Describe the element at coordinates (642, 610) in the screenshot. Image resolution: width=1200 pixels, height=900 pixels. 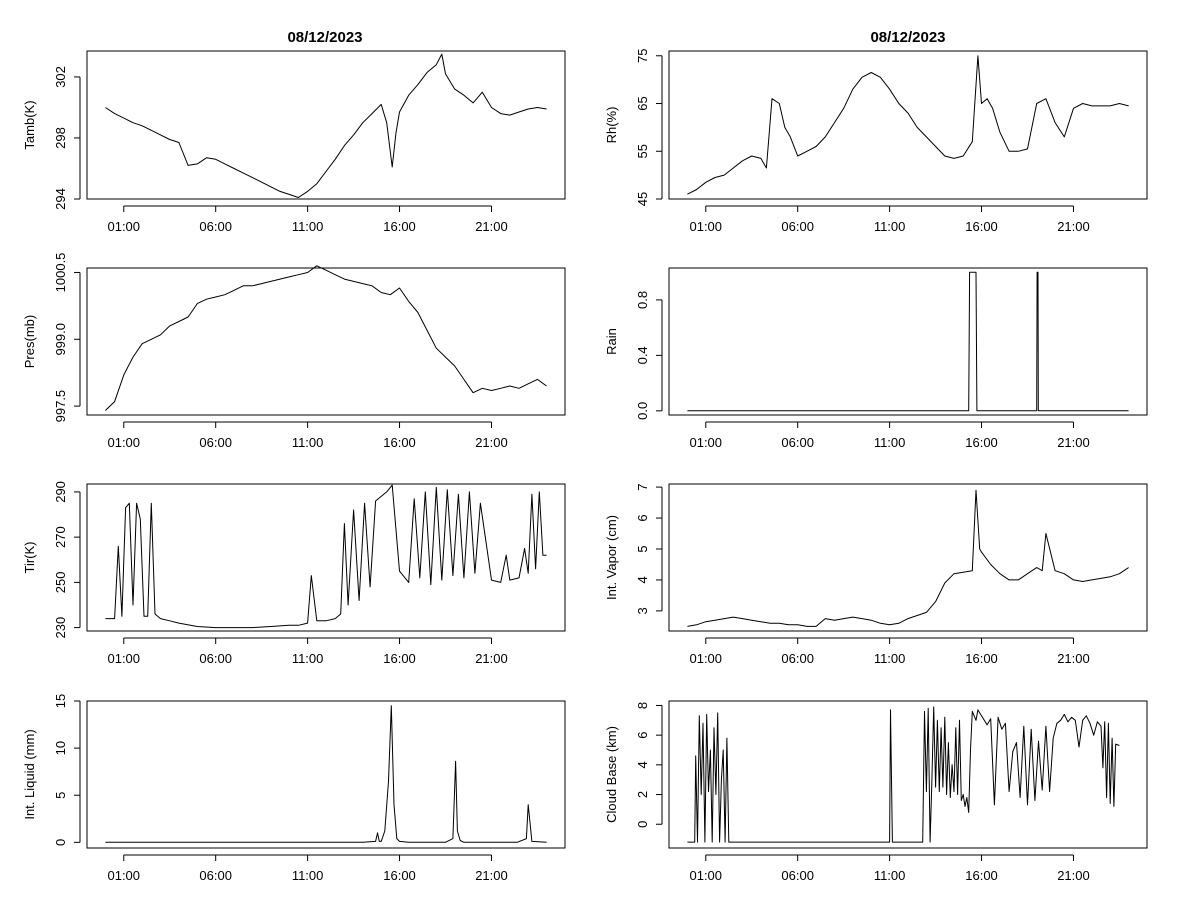
I see `vapor-y-tick-label: 3` at that location.